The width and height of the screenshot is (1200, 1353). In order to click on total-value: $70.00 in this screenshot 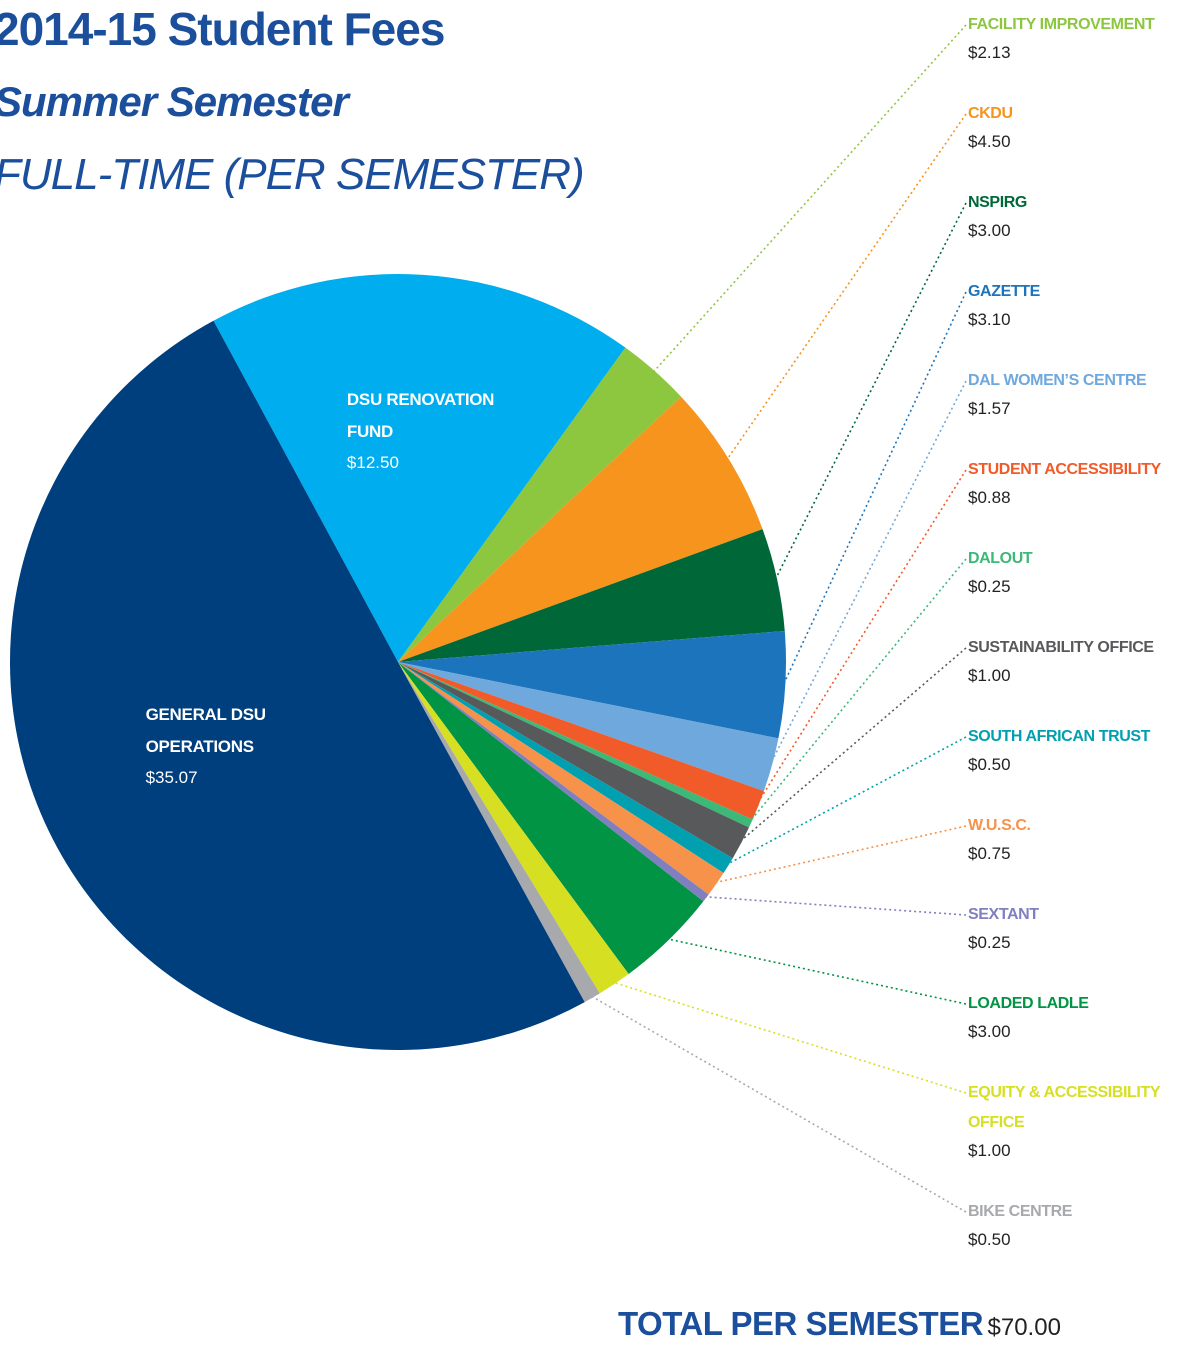, I will do `click(1024, 1327)`.